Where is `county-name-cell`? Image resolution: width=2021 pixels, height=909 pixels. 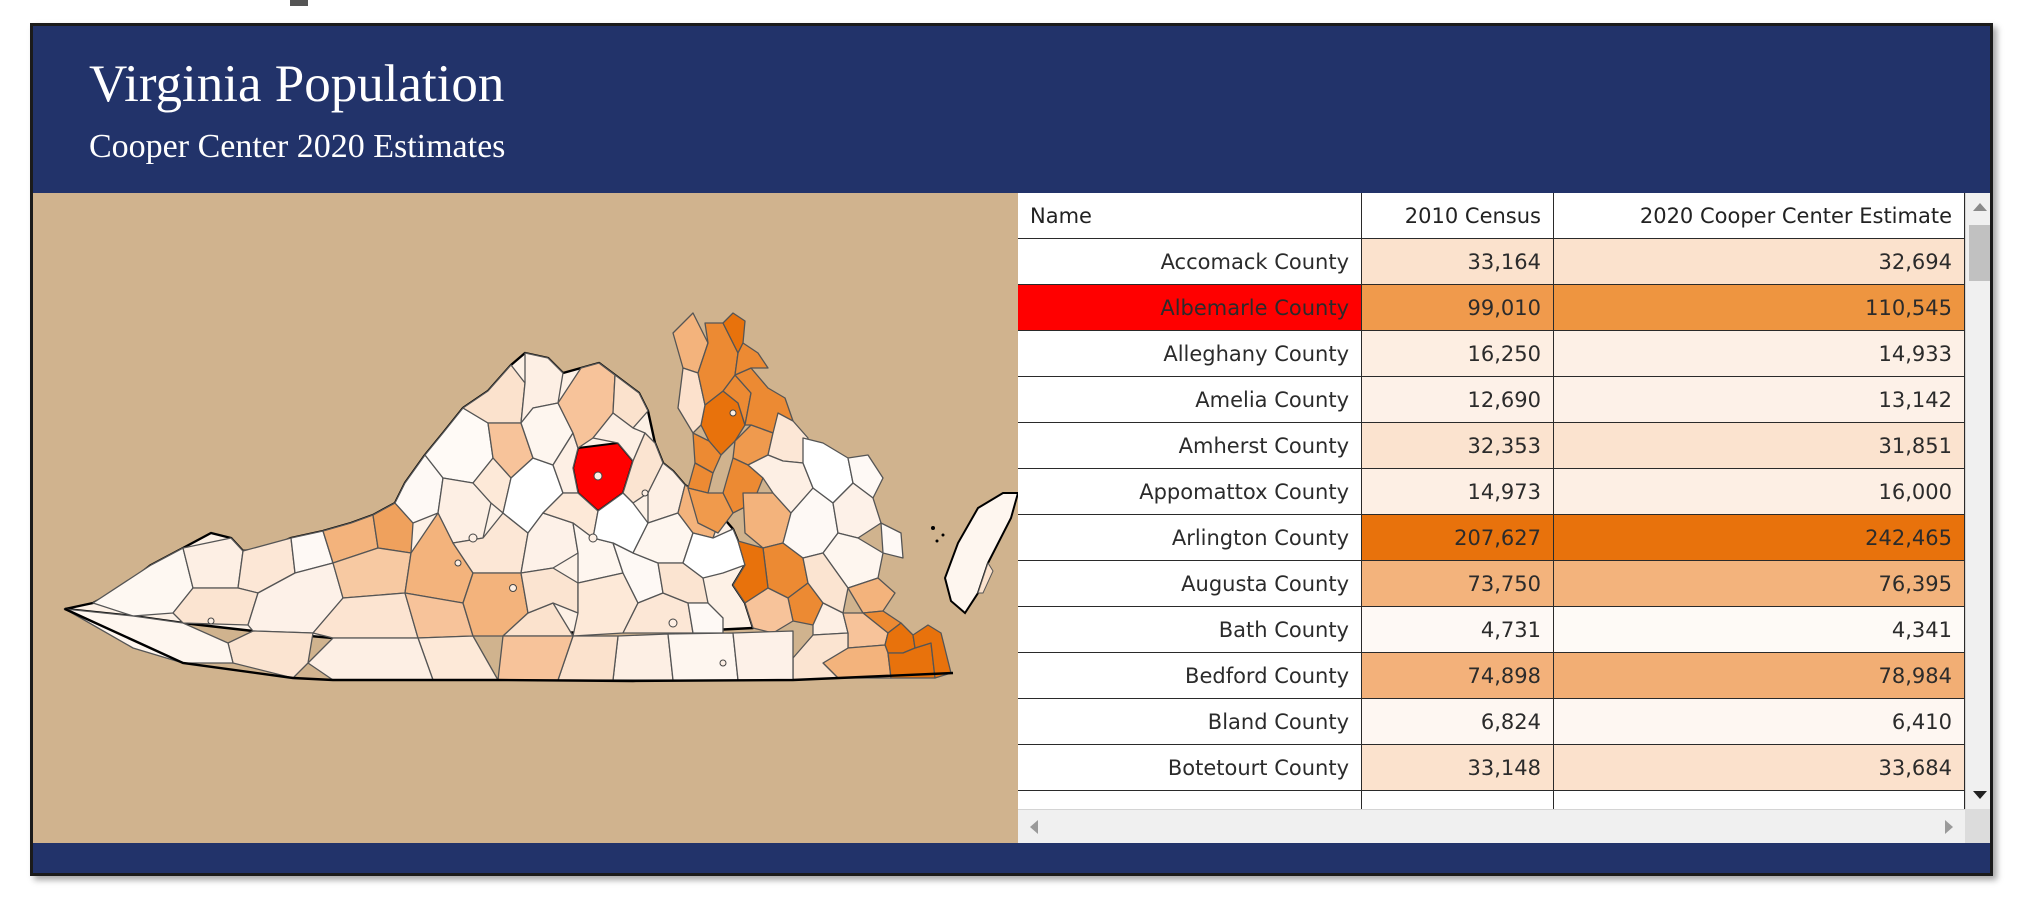
county-name-cell is located at coordinates (1190, 800).